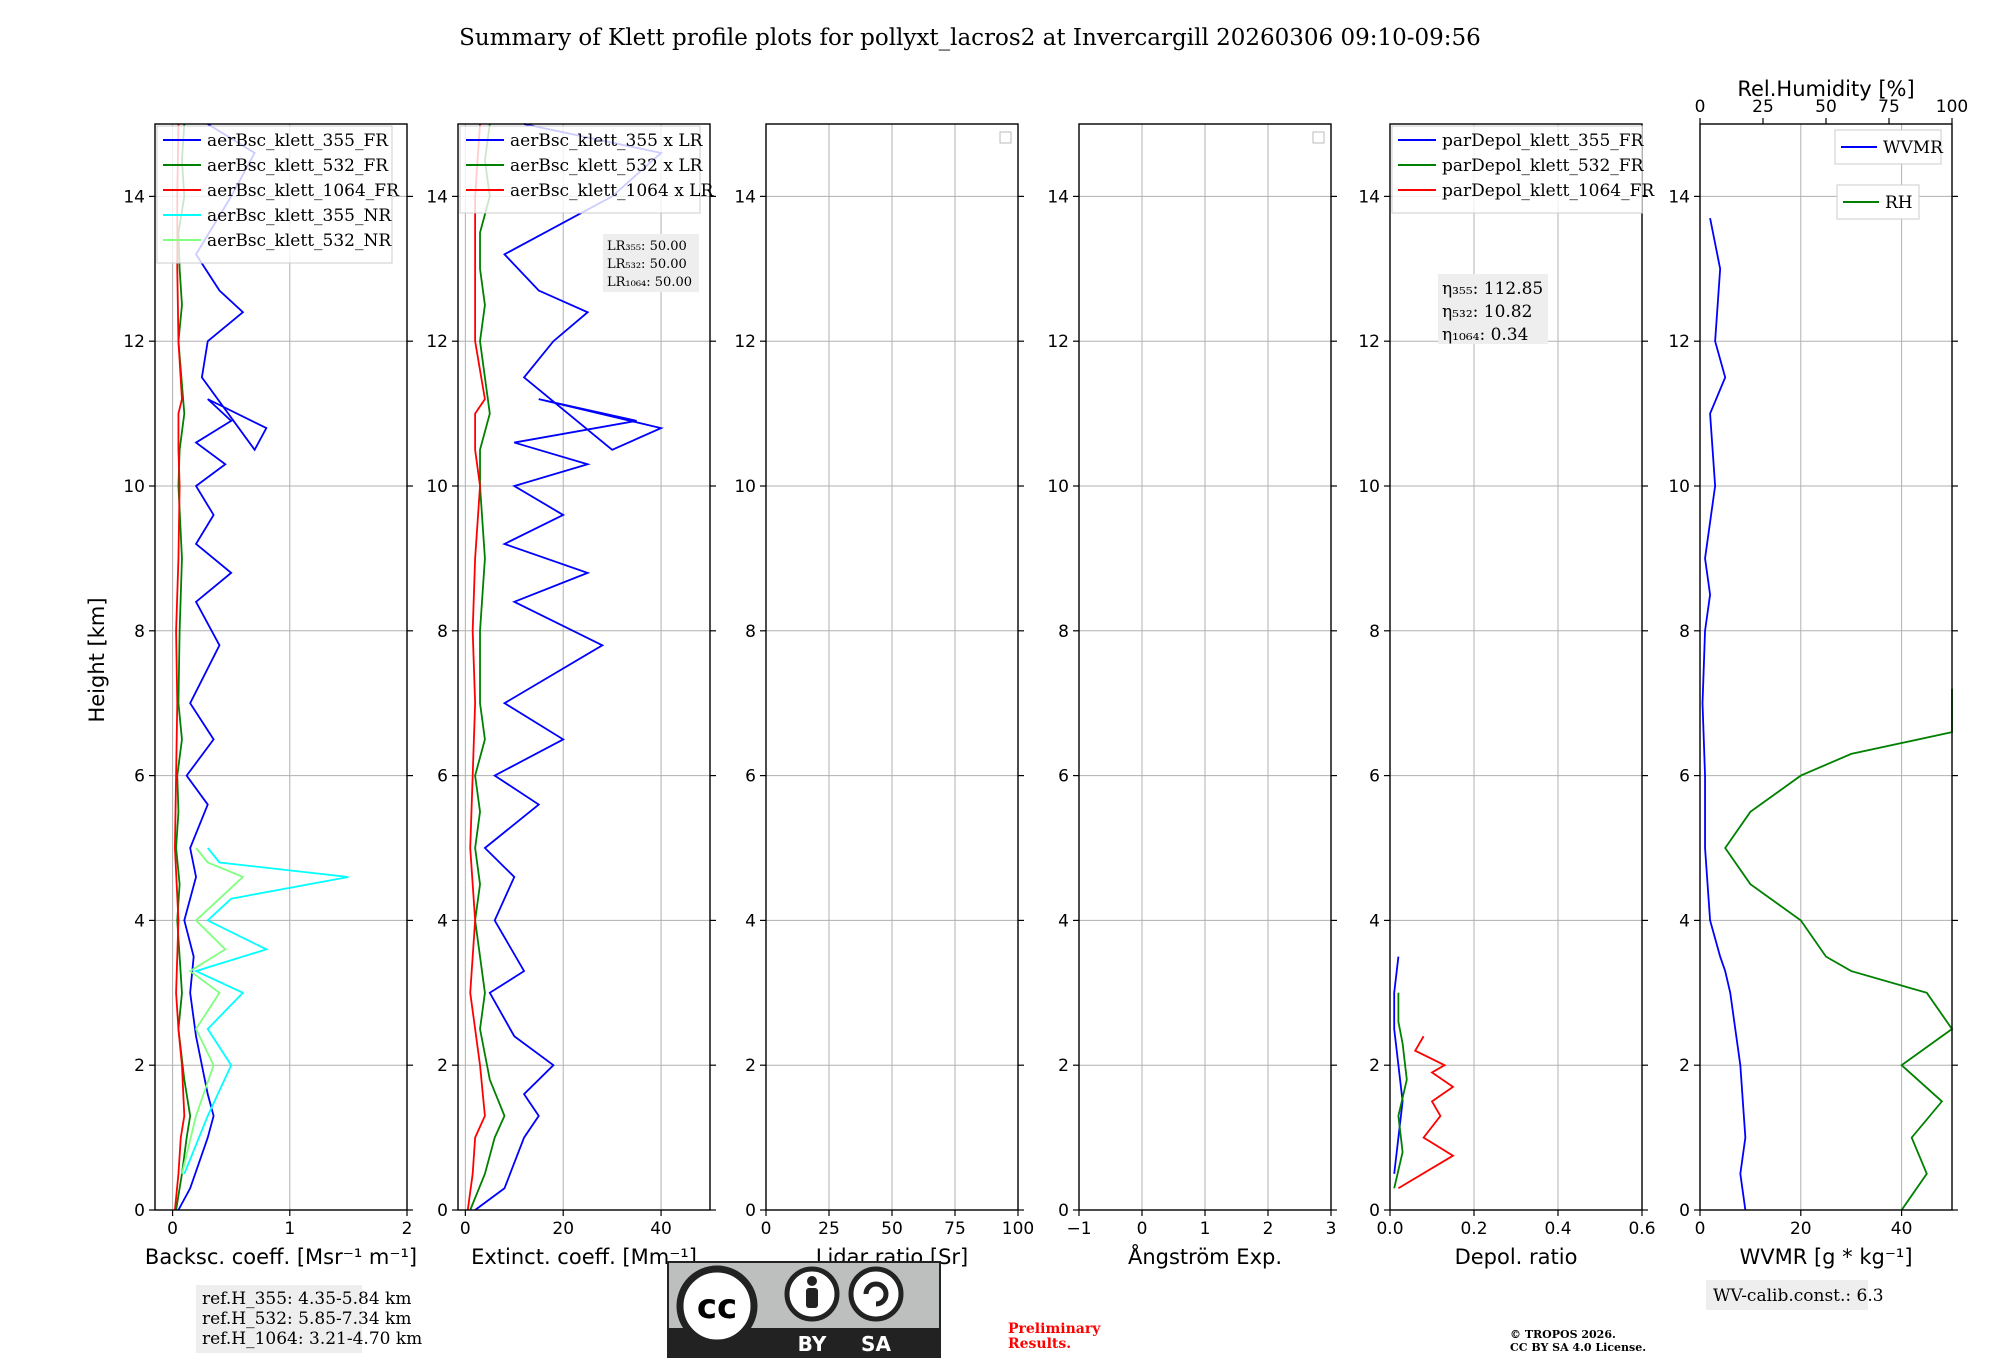 This screenshot has width=2000, height=1360. Describe the element at coordinates (607, 166) in the screenshot. I see `legend-label: aerBsc_klett_532 x LR` at that location.